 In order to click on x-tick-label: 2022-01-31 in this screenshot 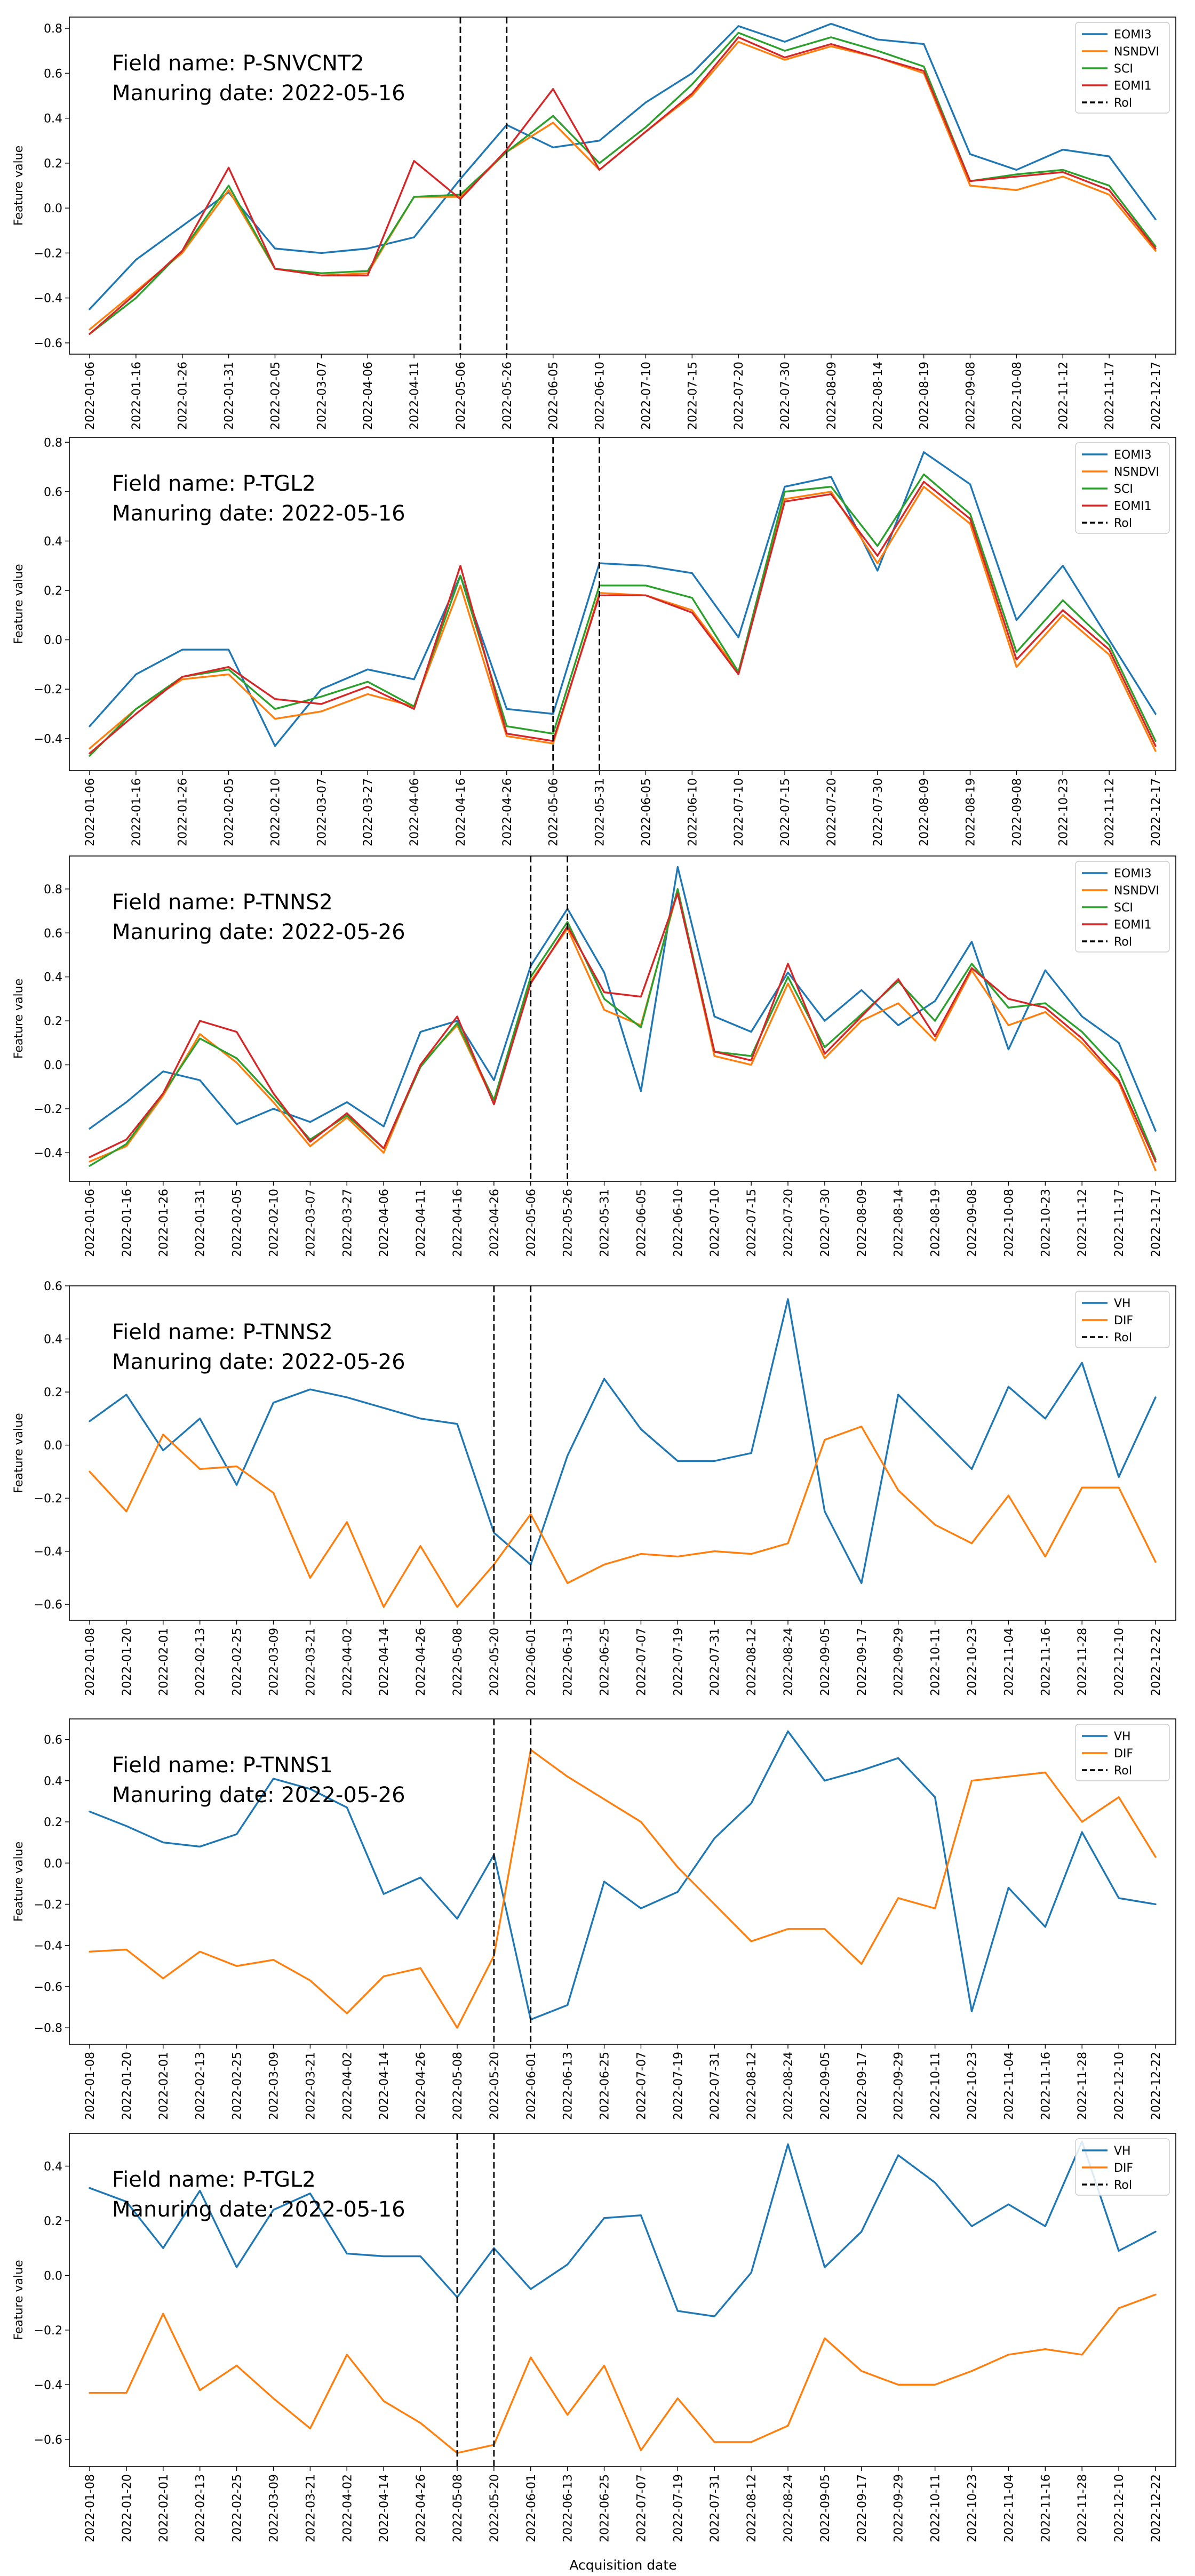, I will do `click(230, 396)`.